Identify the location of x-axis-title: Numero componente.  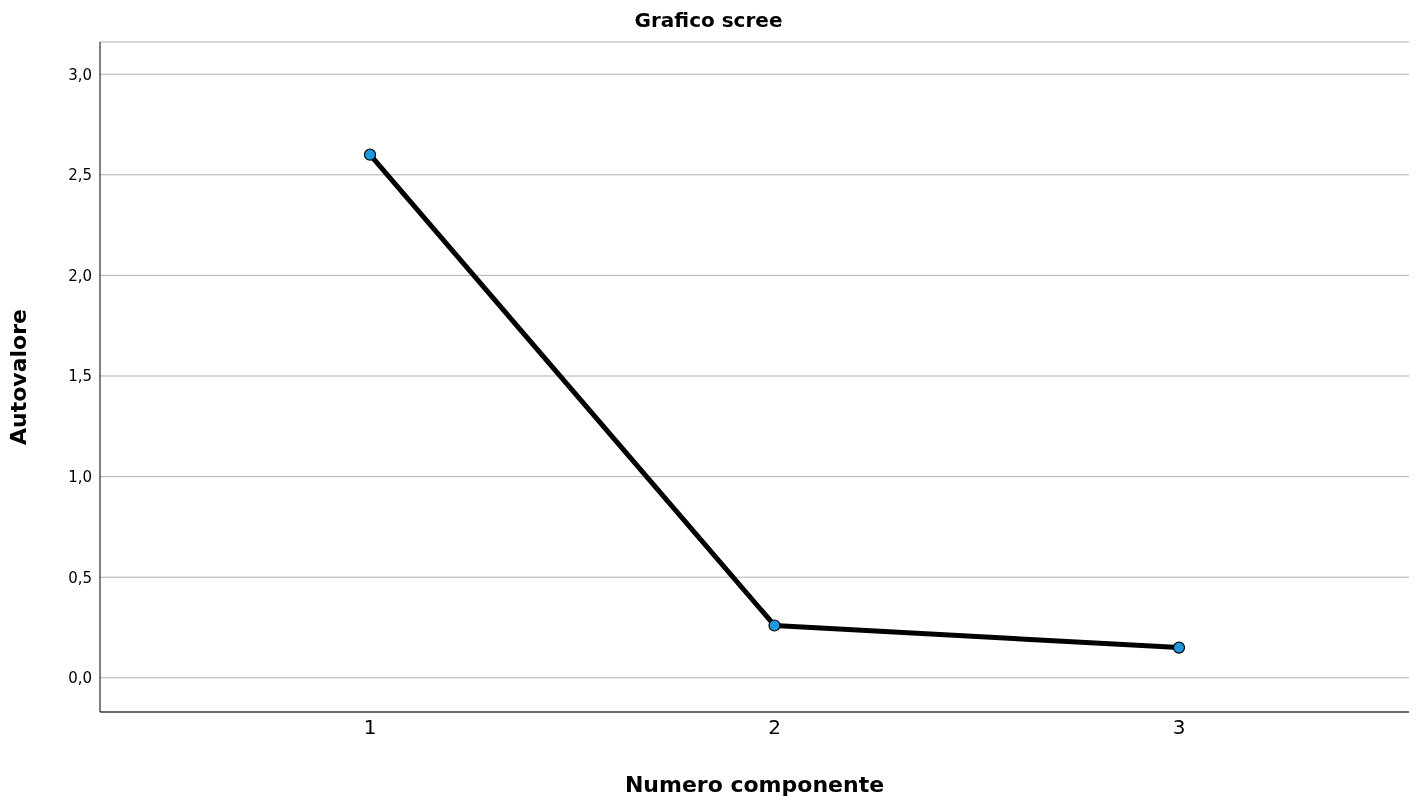
(754, 784).